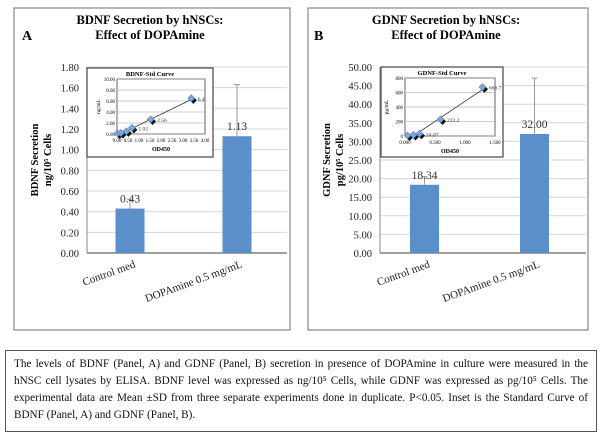  I want to click on y-tick-label: 30.00, so click(360, 142).